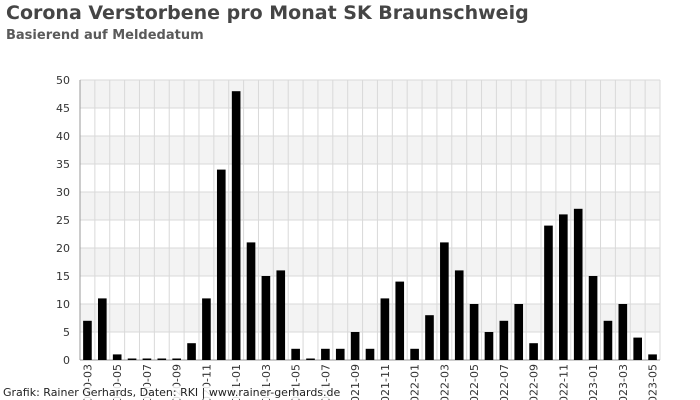  I want to click on x-tick-label: 2023-05, so click(653, 382).